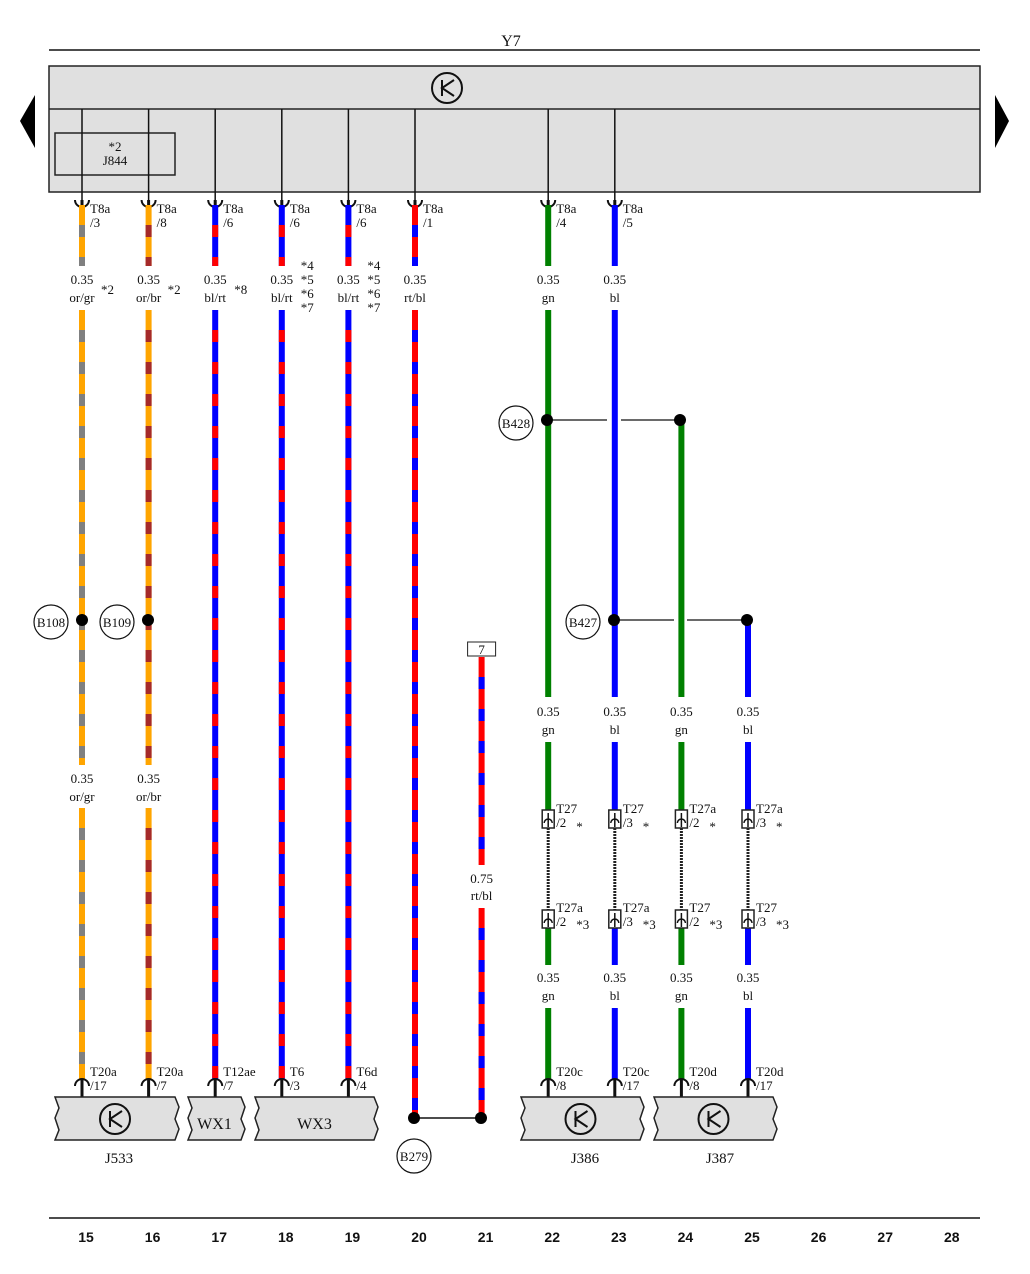  What do you see at coordinates (514, 129) in the screenshot?
I see `control-unit-y7` at bounding box center [514, 129].